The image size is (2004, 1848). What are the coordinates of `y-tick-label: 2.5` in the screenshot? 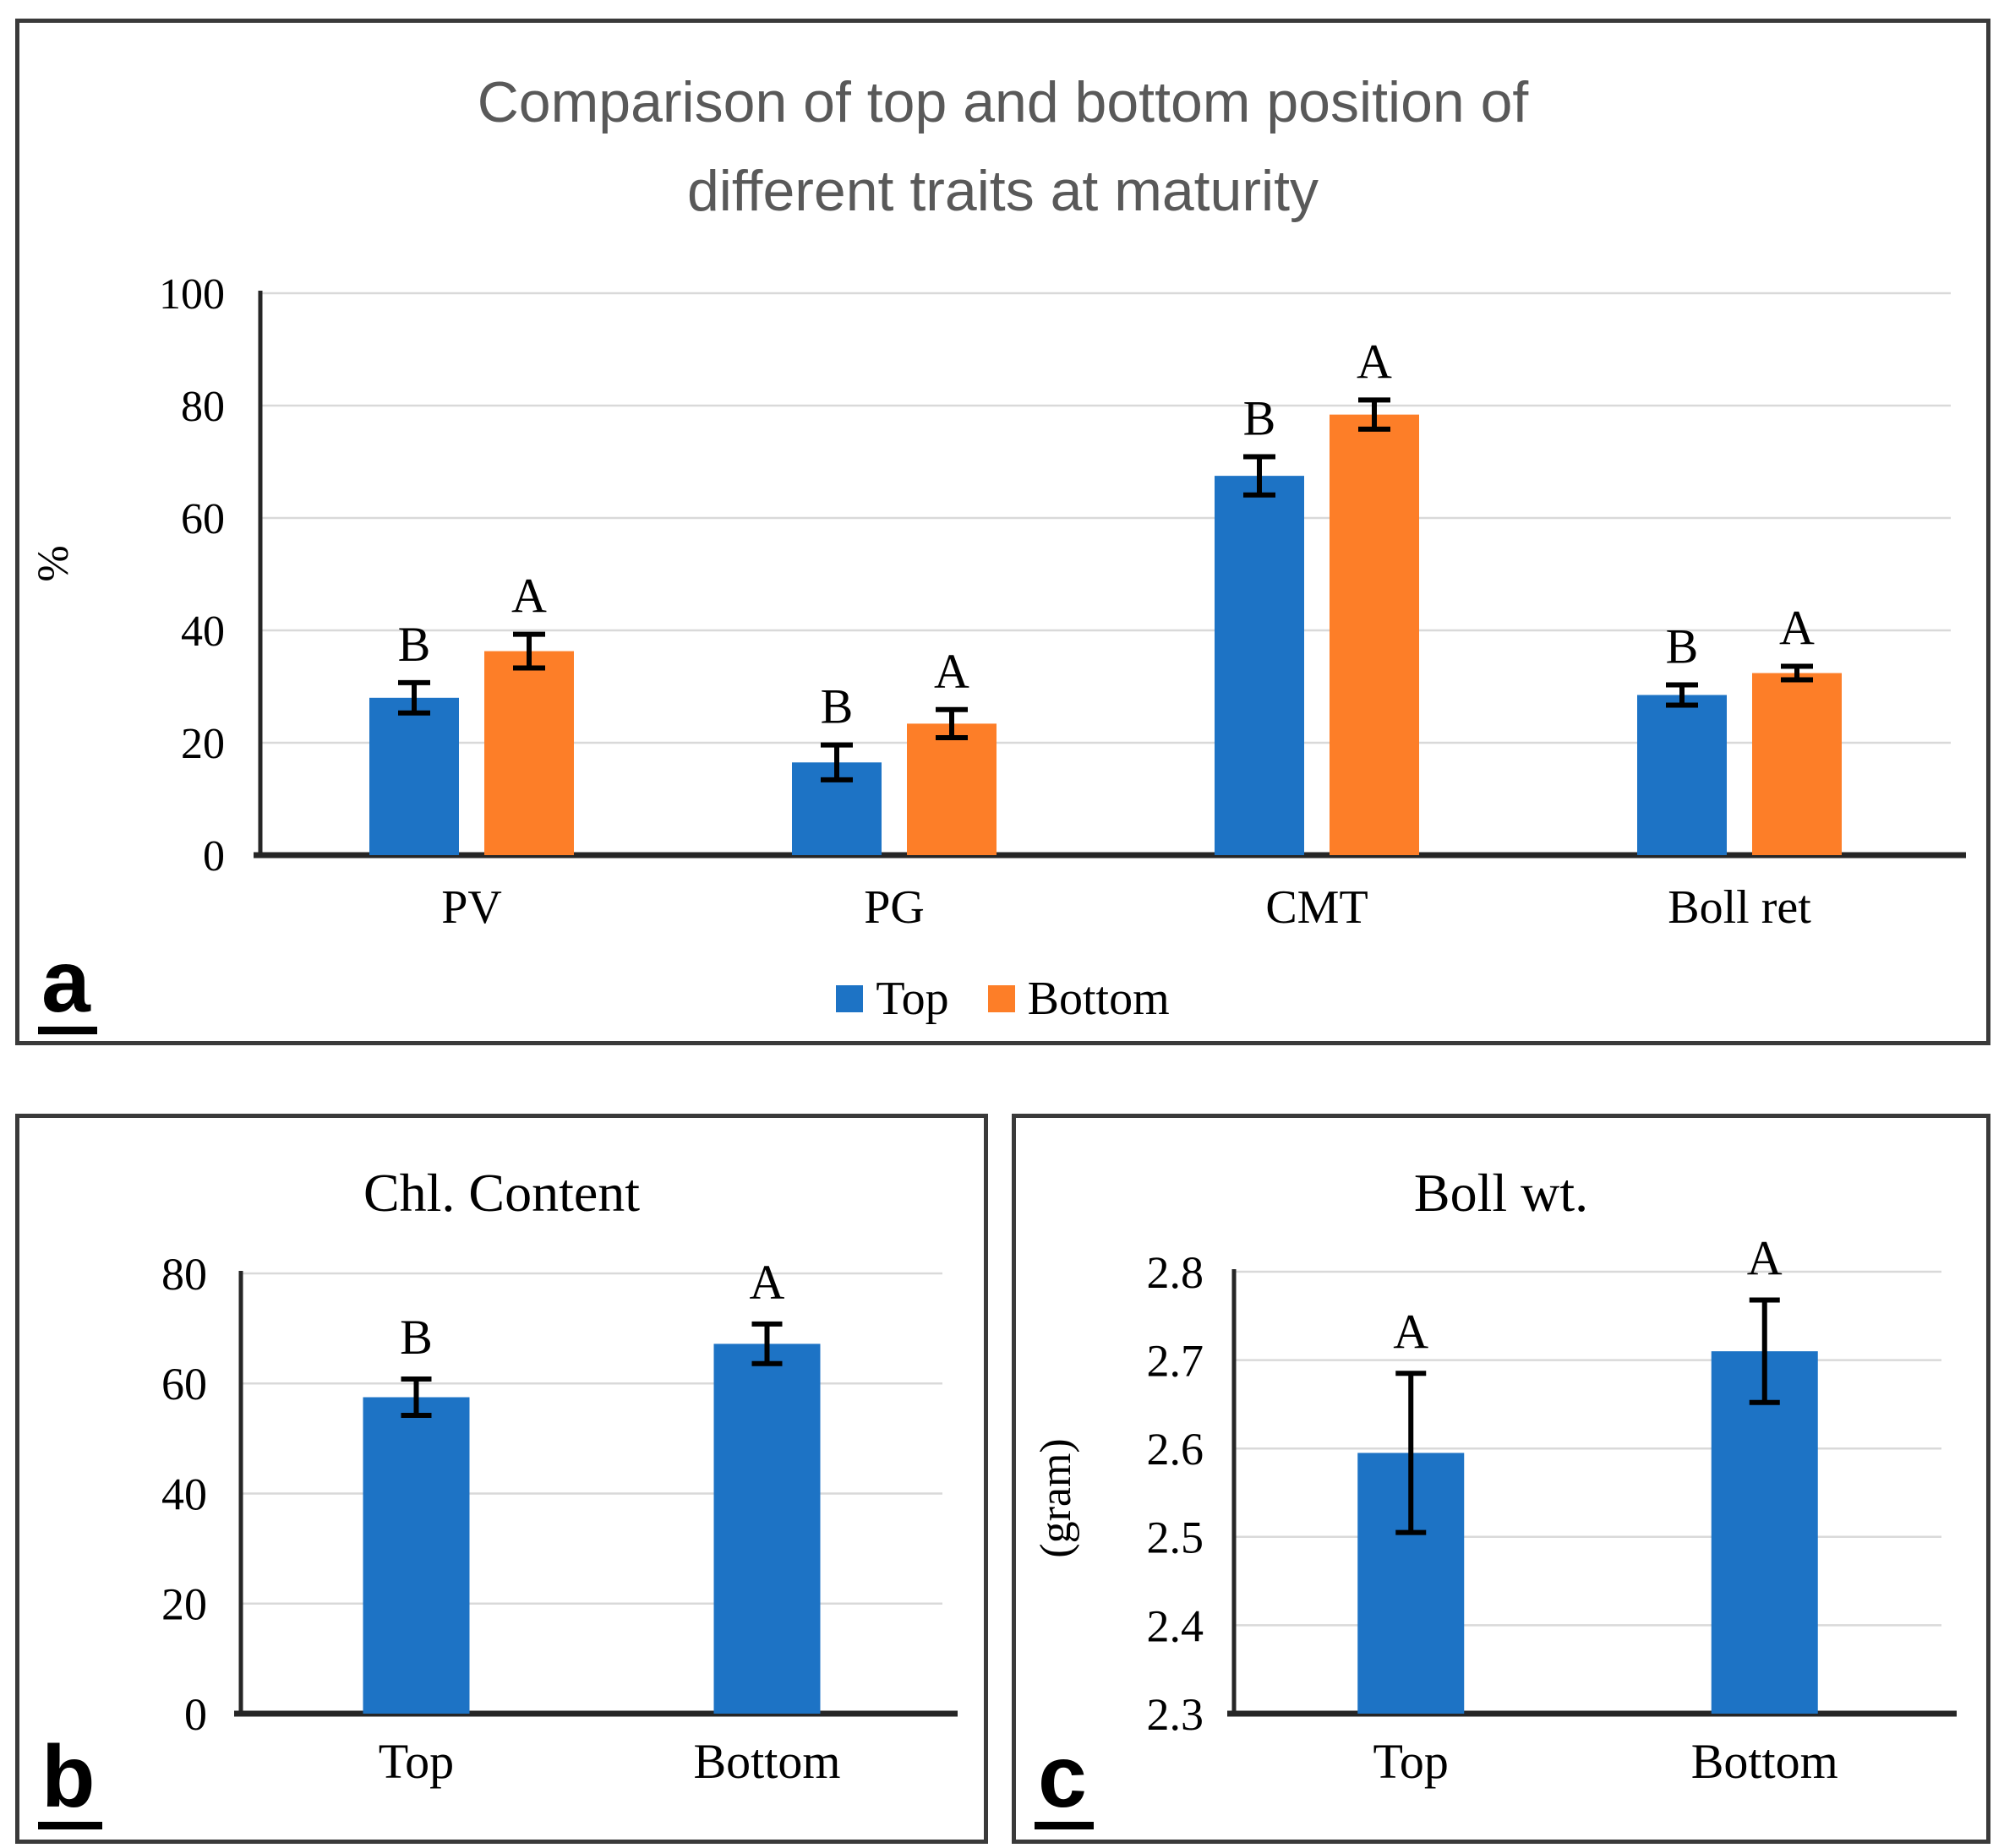 It's located at (1175, 1538).